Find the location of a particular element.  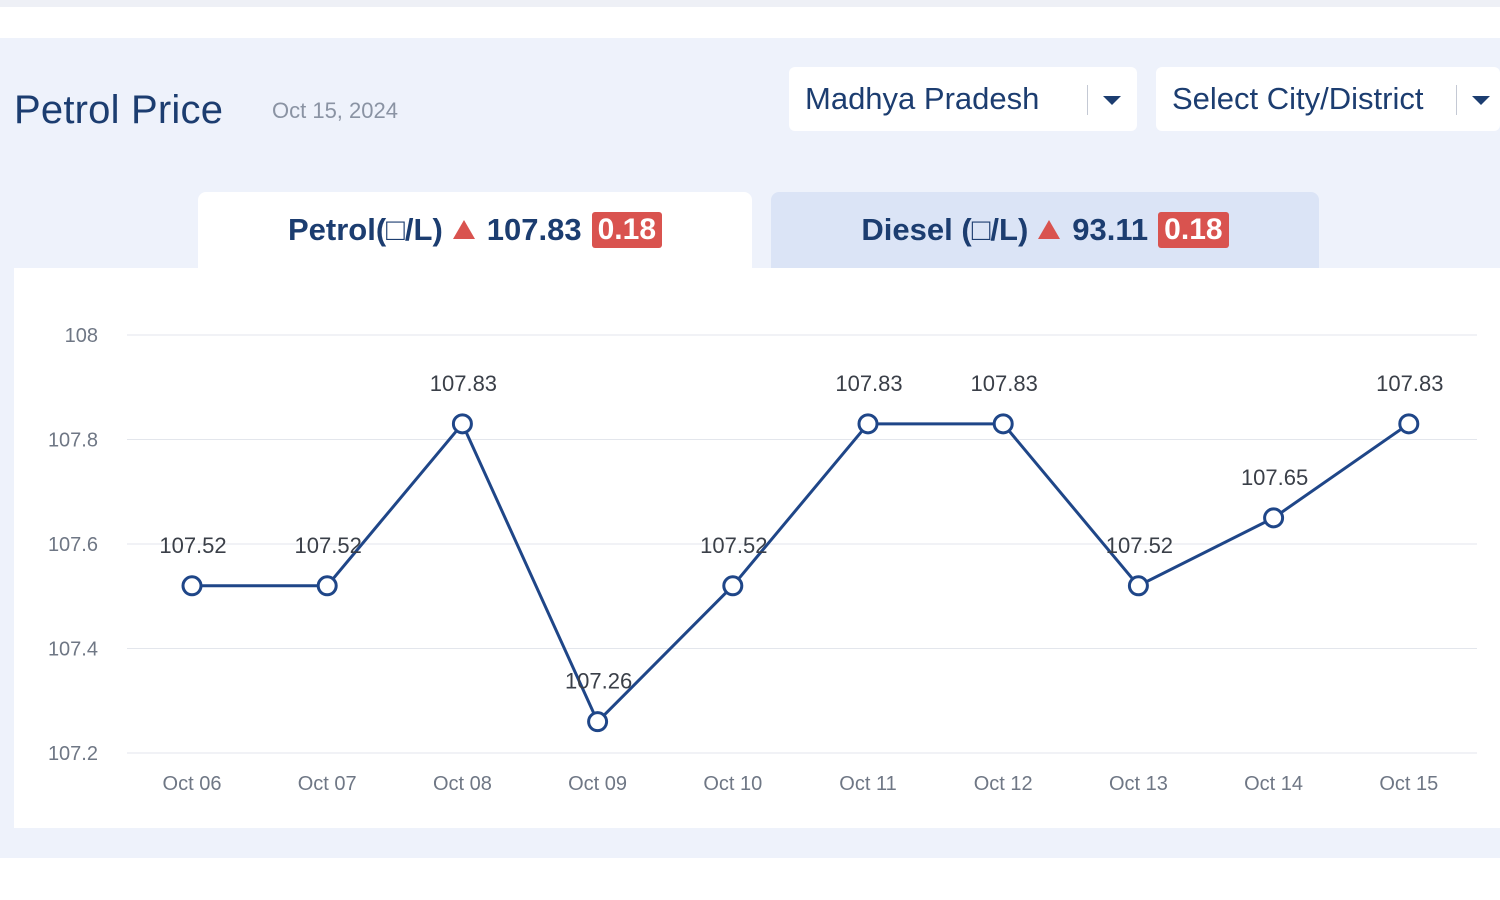

x-tick-label: Oct 09 is located at coordinates (597, 784).